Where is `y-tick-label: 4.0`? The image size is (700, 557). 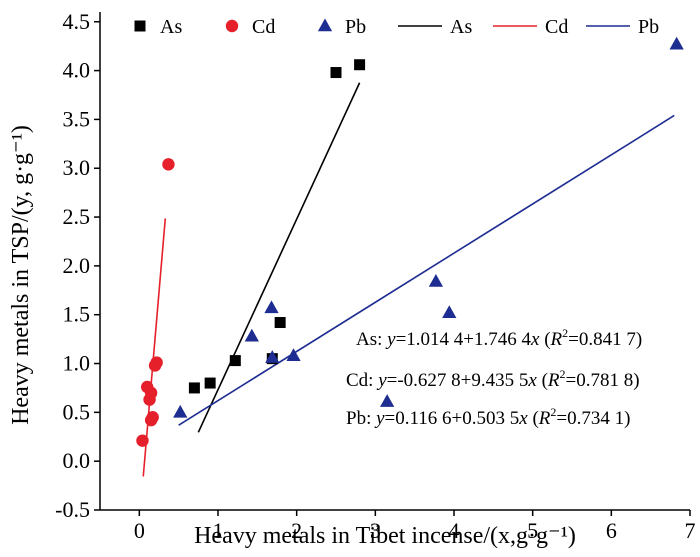
y-tick-label: 4.0 is located at coordinates (77, 70).